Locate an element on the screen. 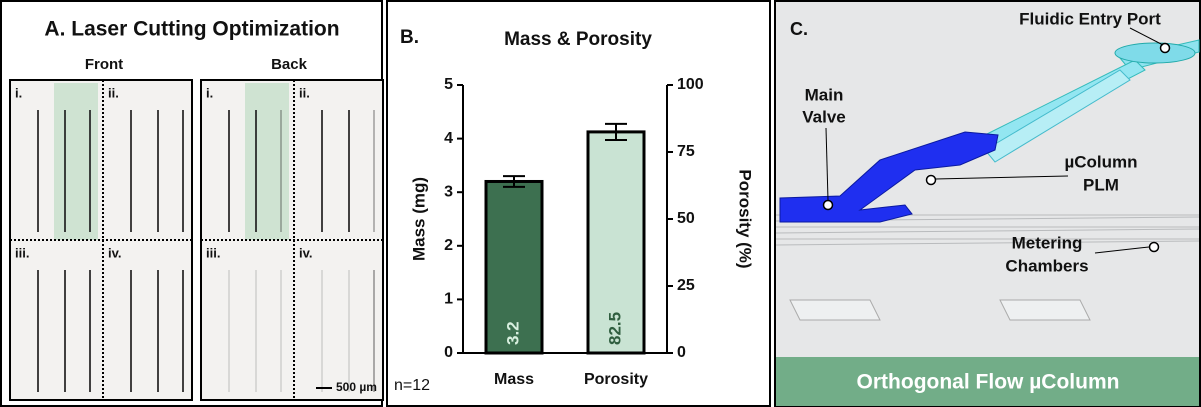 This screenshot has width=1201, height=407. data-label: 82.5 is located at coordinates (614, 328).